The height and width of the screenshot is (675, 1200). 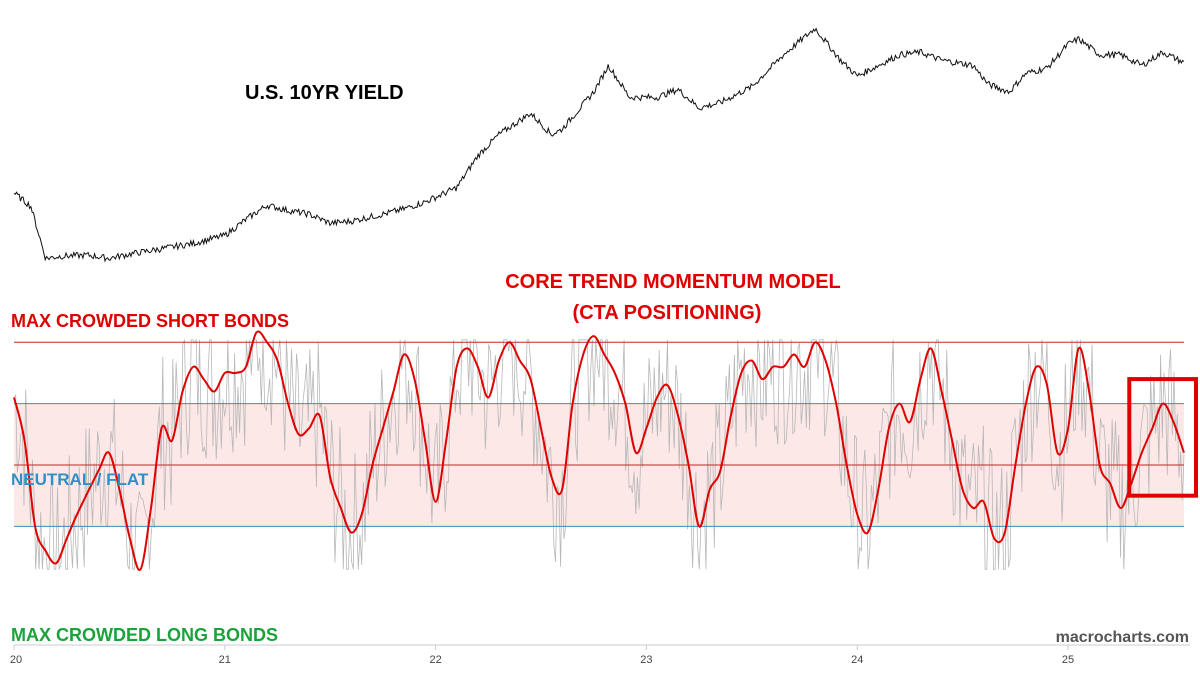 What do you see at coordinates (324, 93) in the screenshot?
I see `yield-title: U.S. 10YR YIELD` at bounding box center [324, 93].